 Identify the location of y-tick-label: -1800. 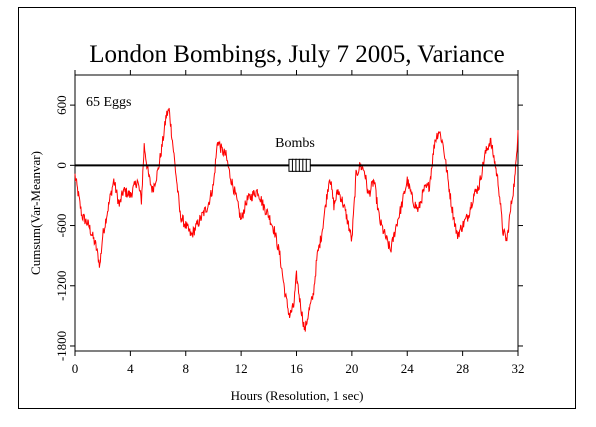
(61, 346).